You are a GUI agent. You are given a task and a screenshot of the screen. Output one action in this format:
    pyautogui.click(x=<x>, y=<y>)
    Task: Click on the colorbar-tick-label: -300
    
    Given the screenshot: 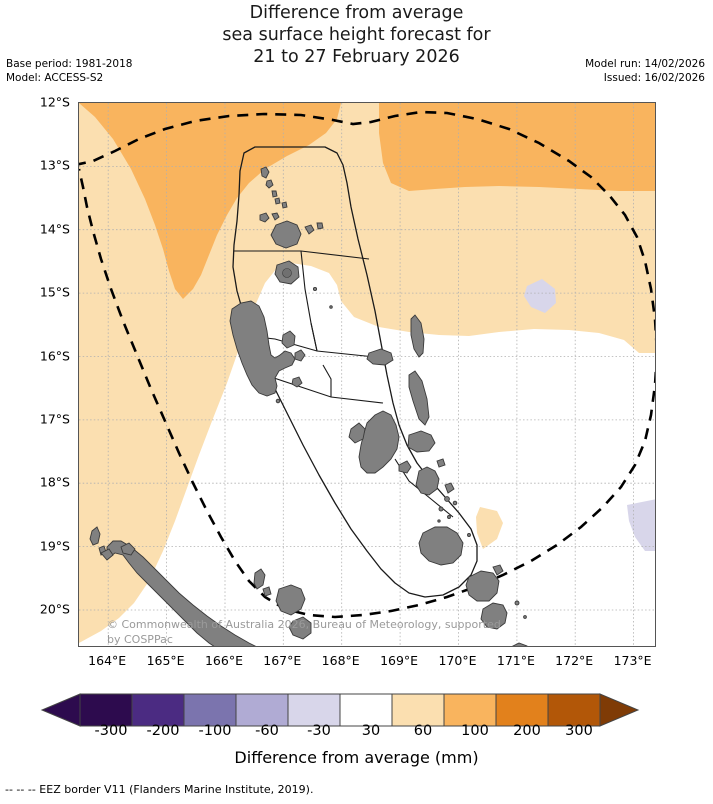 What is the action you would take?
    pyautogui.click(x=111, y=731)
    